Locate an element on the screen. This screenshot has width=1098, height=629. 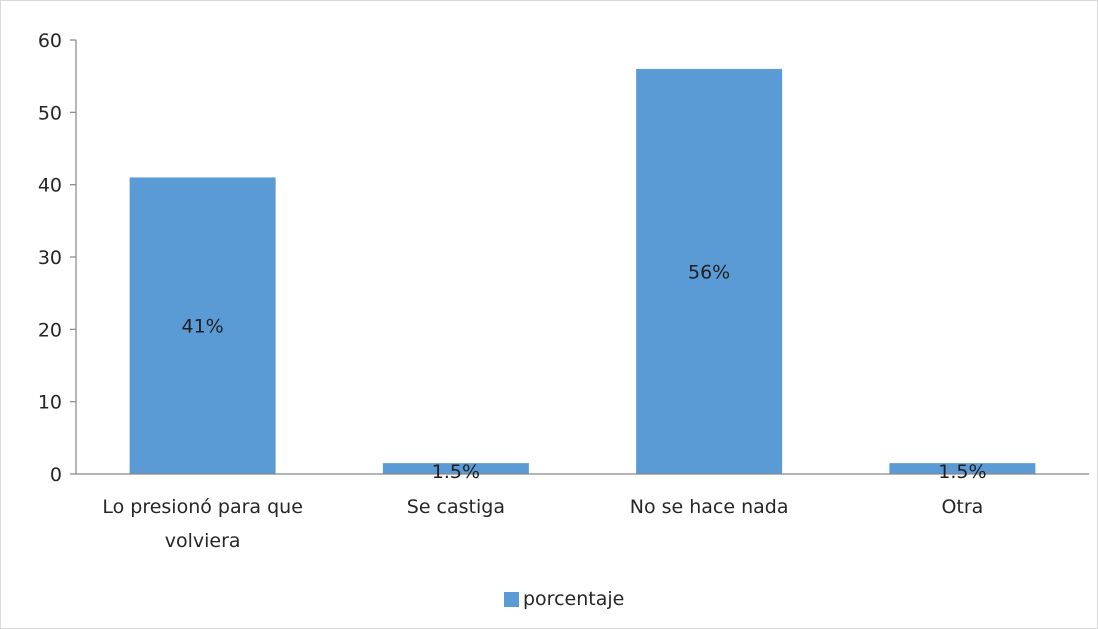
y-tick-label: 60 is located at coordinates (50, 41).